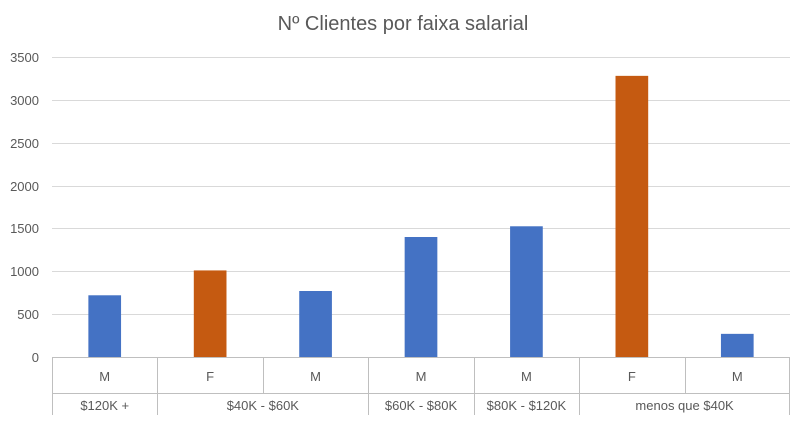 The image size is (807, 421). Describe the element at coordinates (24, 100) in the screenshot. I see `y-tick-label: 3000` at that location.